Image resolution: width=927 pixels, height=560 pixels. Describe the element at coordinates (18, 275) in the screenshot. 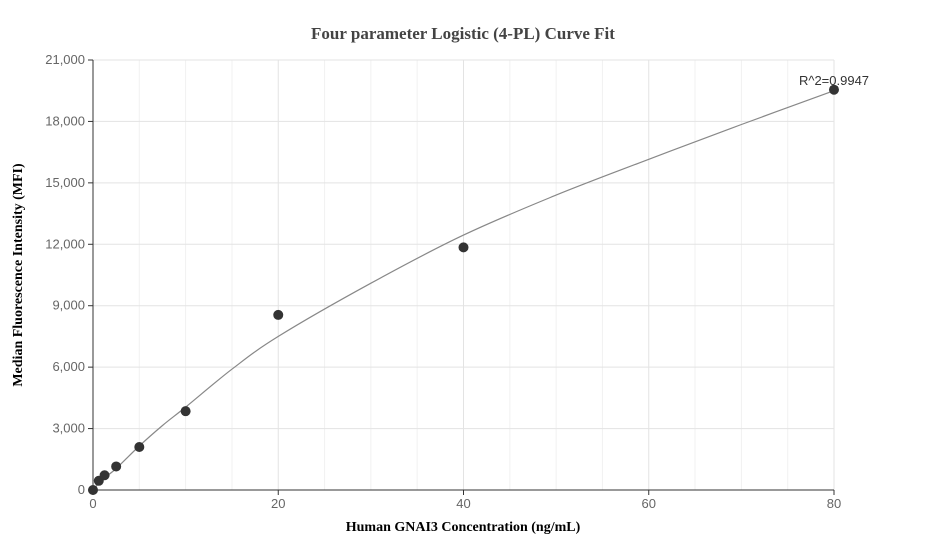

I see `y-axis-title: Median Fluorescence Intensity (MFI)` at that location.